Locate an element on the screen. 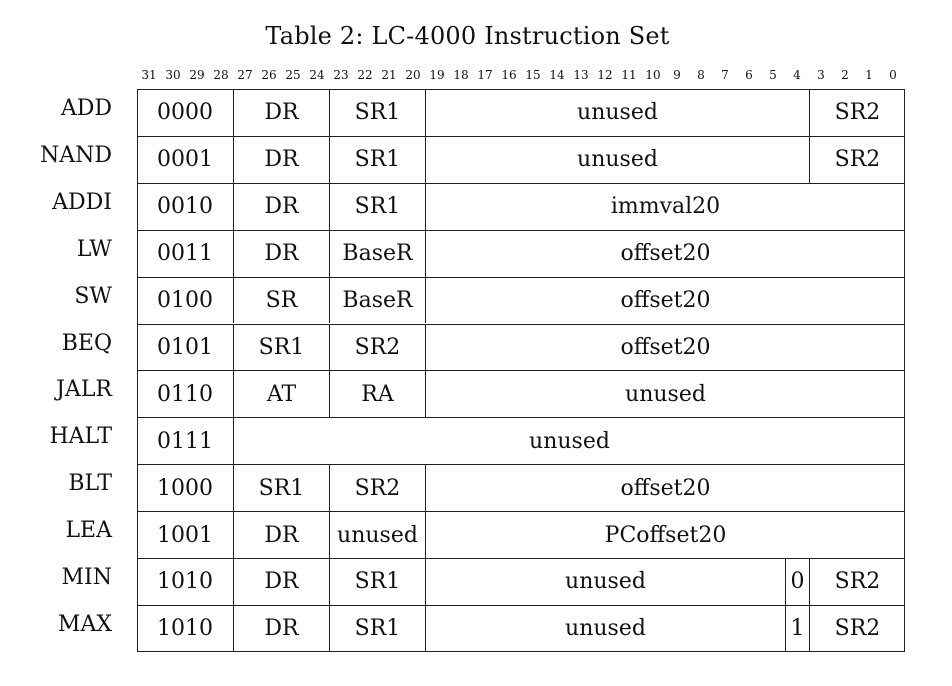 The height and width of the screenshot is (686, 952). bit-number-13: 13 is located at coordinates (581, 75).